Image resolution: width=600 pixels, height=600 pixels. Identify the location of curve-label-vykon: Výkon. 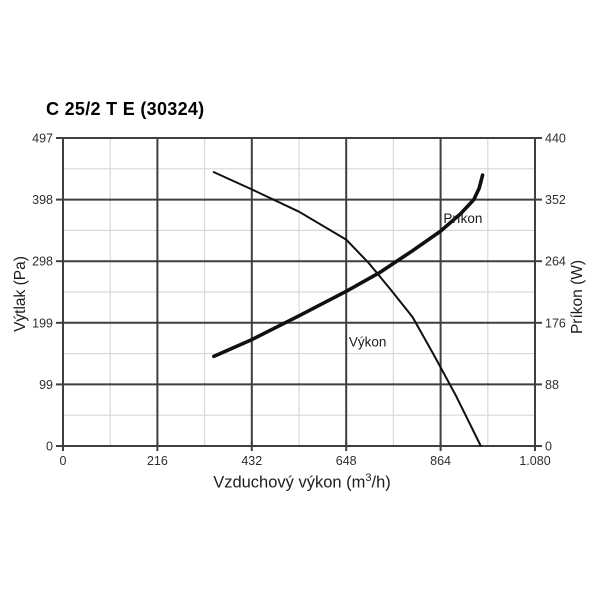
(368, 342).